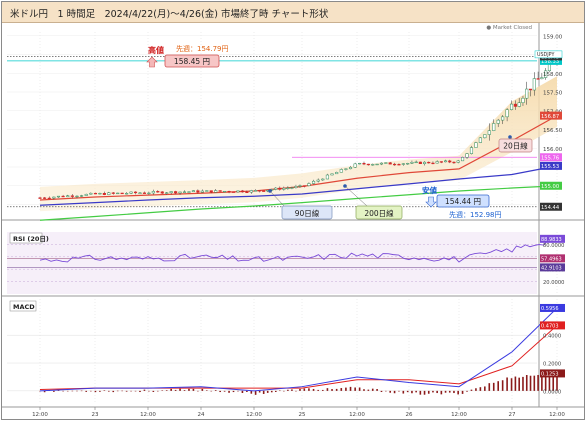 This screenshot has height=421, width=586. Describe the element at coordinates (307, 213) in the screenshot. I see `ma90-label: 90日線` at that location.